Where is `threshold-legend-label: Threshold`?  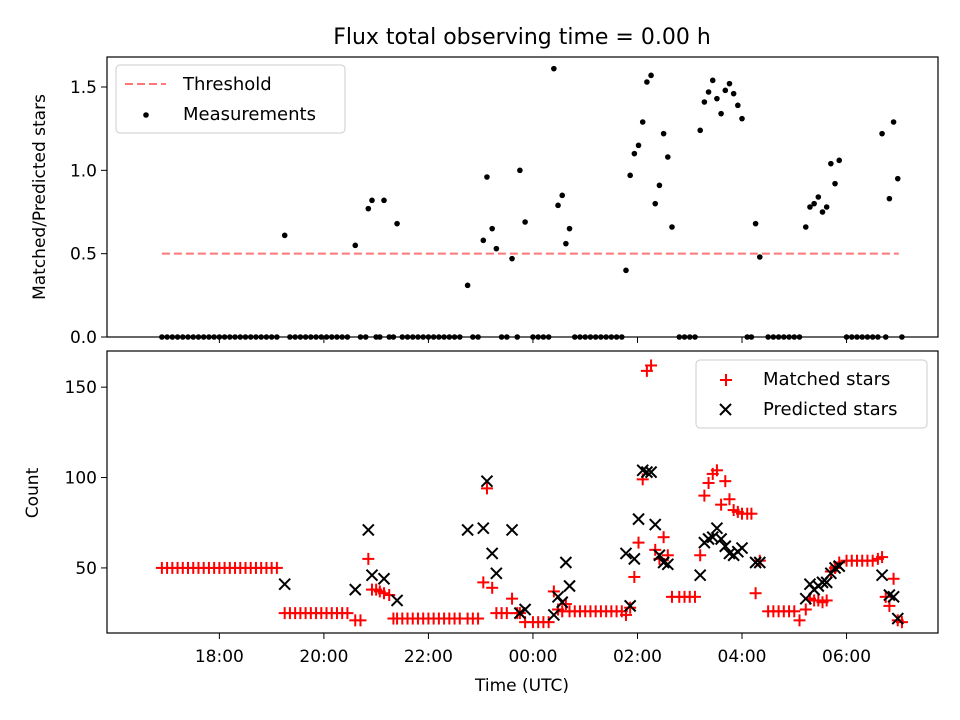 threshold-legend-label: Threshold is located at coordinates (227, 84).